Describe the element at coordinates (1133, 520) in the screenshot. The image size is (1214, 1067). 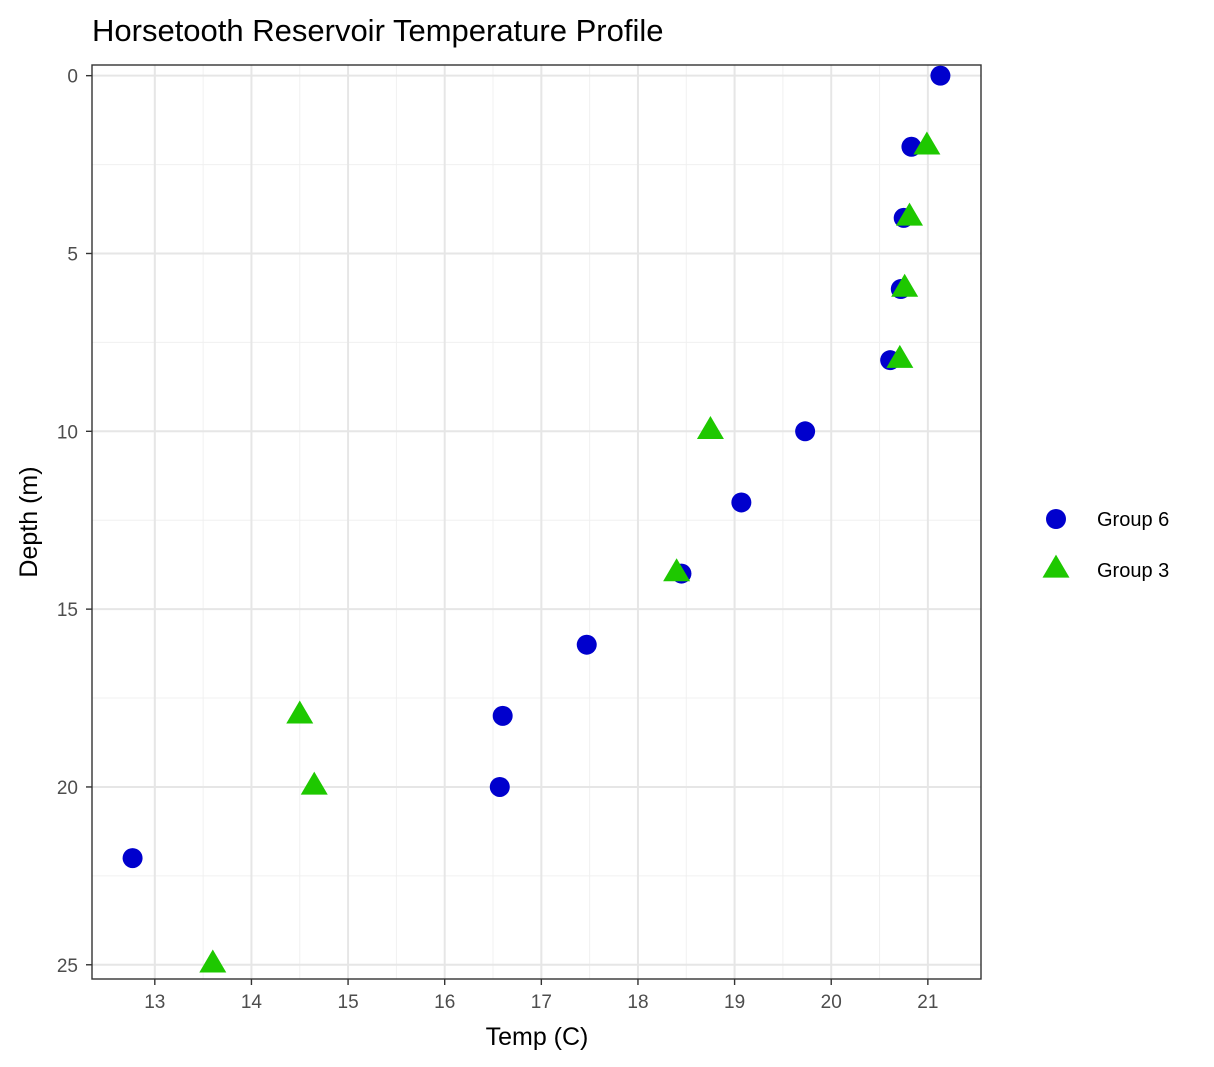
I see `legend-label-group-6: Group 6` at that location.